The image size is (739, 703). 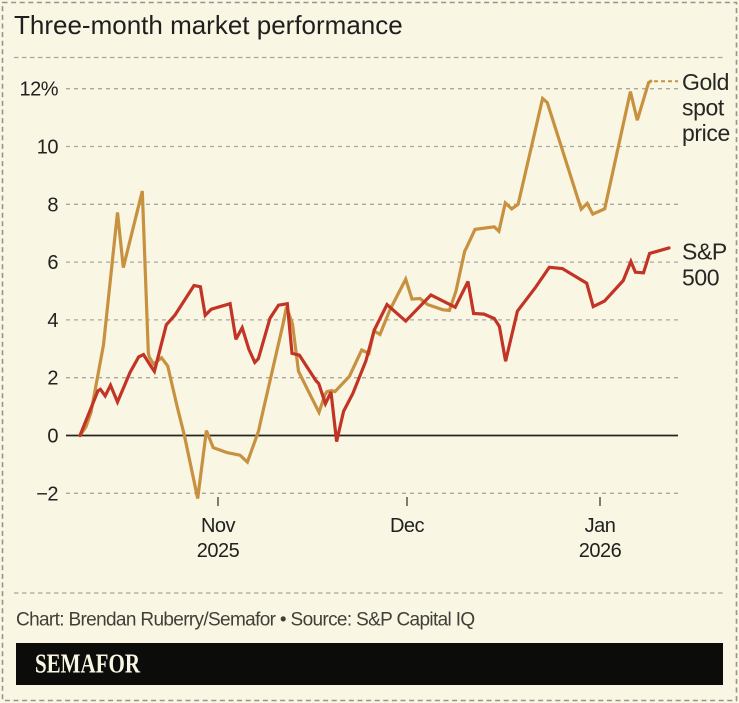 What do you see at coordinates (48, 148) in the screenshot?
I see `svg-text: 10` at bounding box center [48, 148].